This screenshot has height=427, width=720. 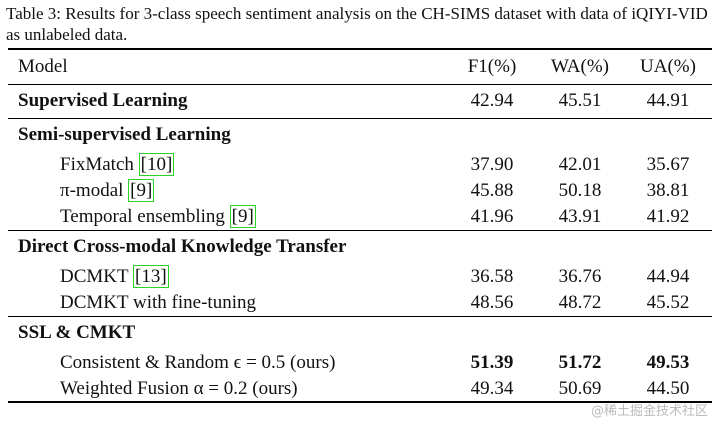 What do you see at coordinates (668, 216) in the screenshot?
I see `value-cell: 41.92` at bounding box center [668, 216].